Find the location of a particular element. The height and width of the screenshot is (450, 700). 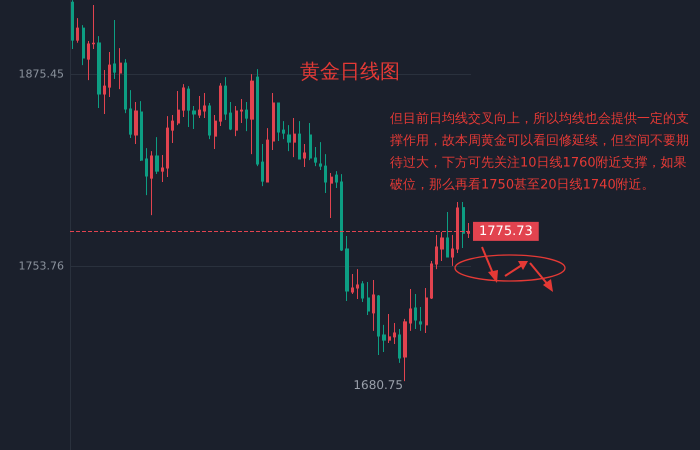

y-tick-label: 1753.76 is located at coordinates (41, 265).